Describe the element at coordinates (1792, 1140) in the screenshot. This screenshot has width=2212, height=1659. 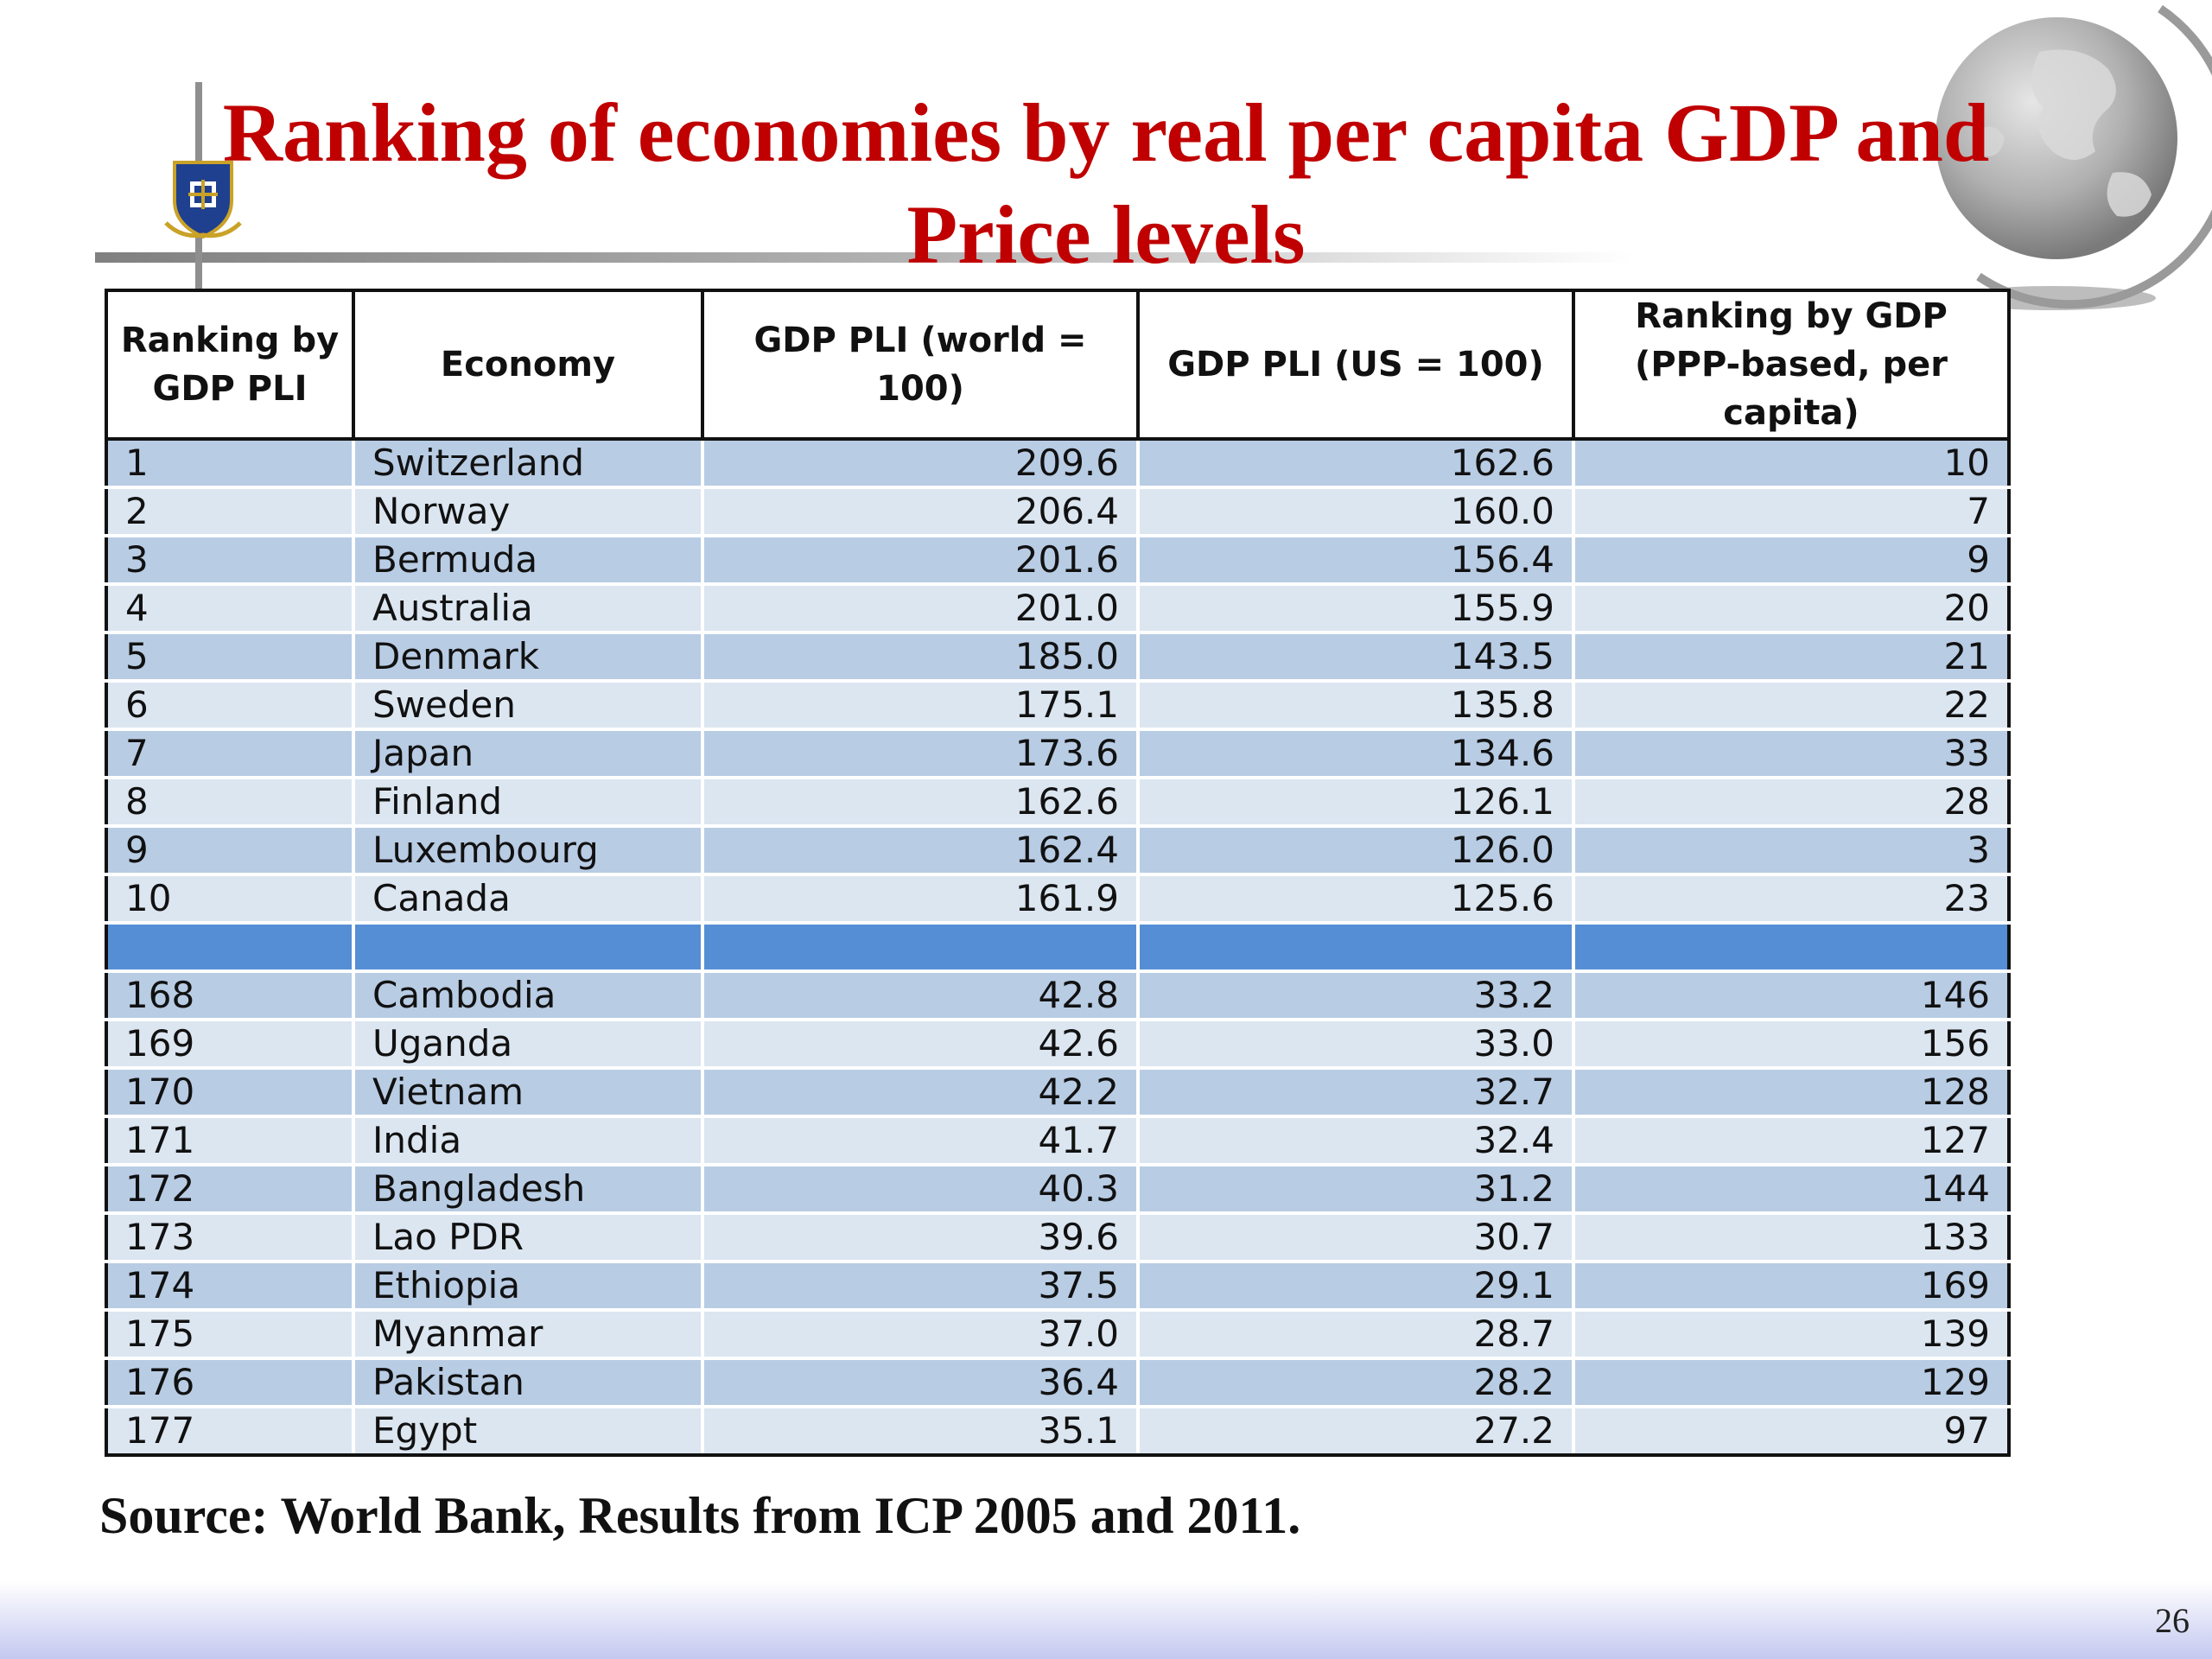
I see `cell-gdp-rank: 127` at that location.